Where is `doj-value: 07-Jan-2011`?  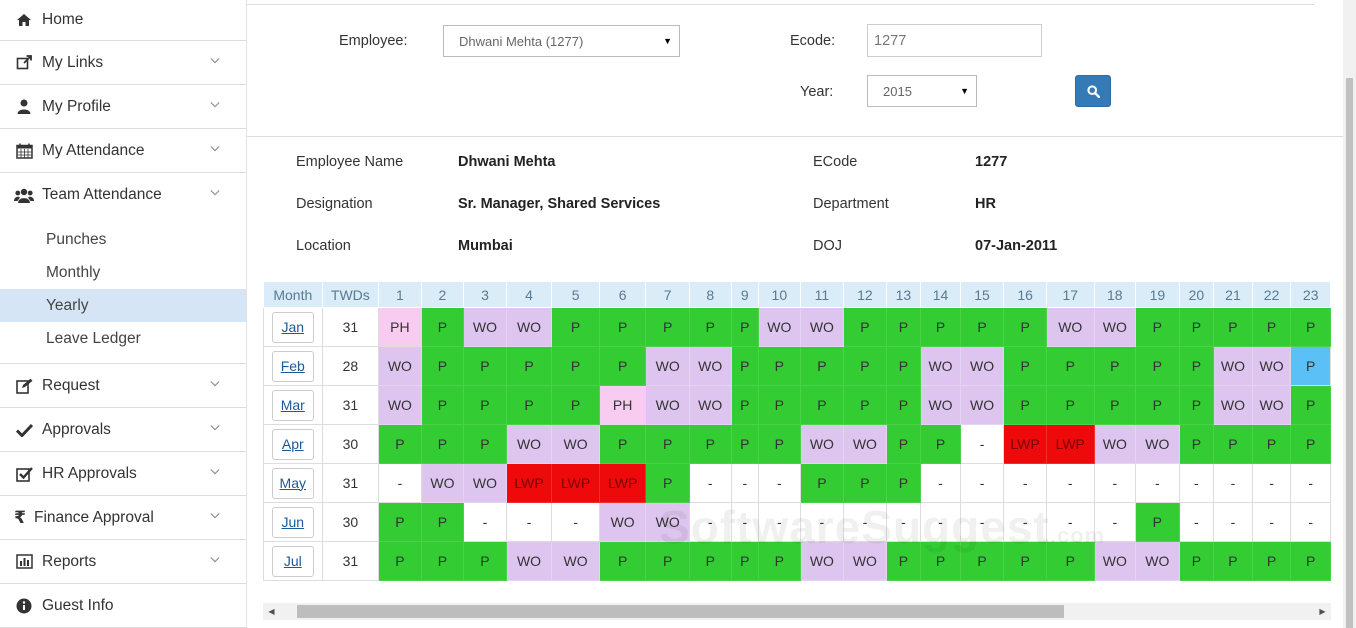
doj-value: 07-Jan-2011 is located at coordinates (1016, 246).